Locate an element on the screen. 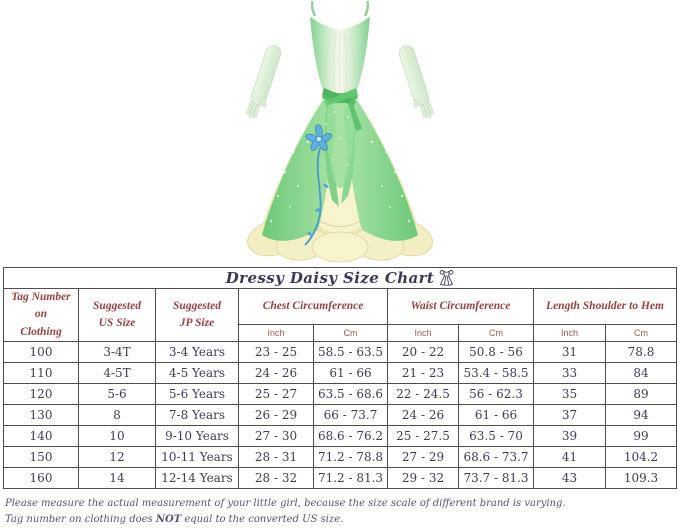  table-cell: 94 is located at coordinates (641, 414).